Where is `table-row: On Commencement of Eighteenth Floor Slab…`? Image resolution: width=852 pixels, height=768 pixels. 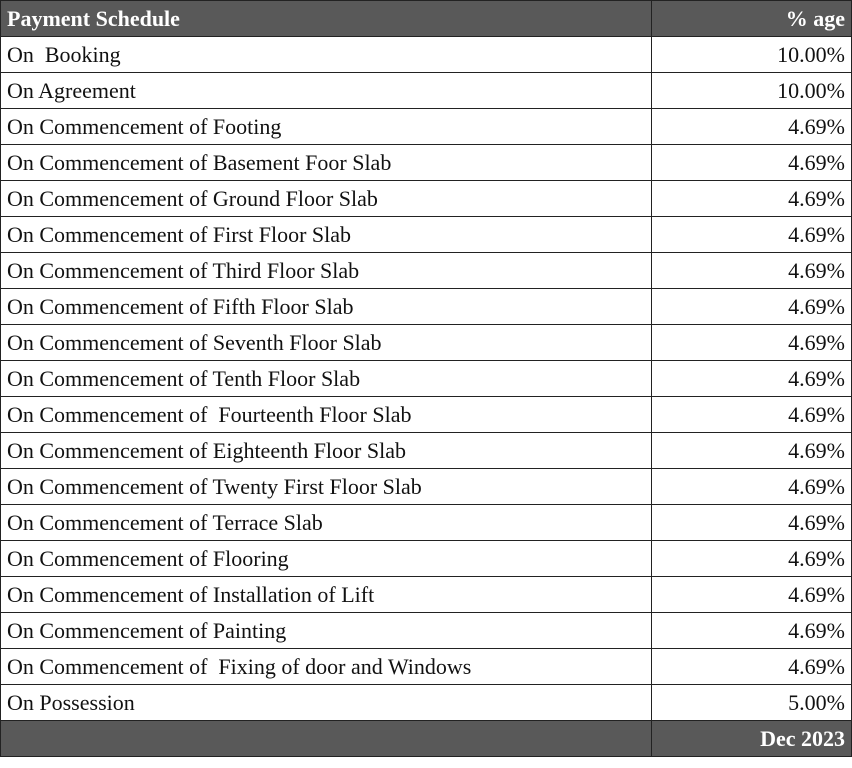
table-row: On Commencement of Eighteenth Floor Slab… is located at coordinates (426, 450).